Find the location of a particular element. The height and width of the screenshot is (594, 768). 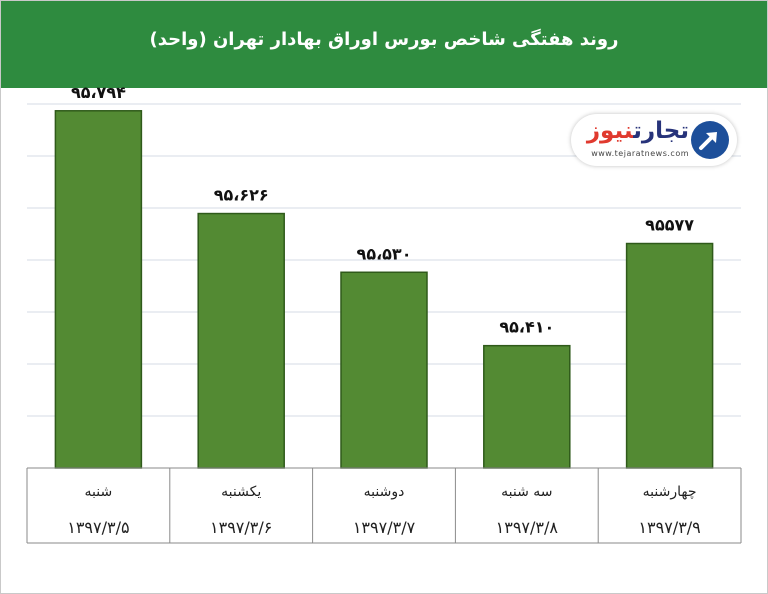

x-tick-day-label: شنبه is located at coordinates (99, 492).